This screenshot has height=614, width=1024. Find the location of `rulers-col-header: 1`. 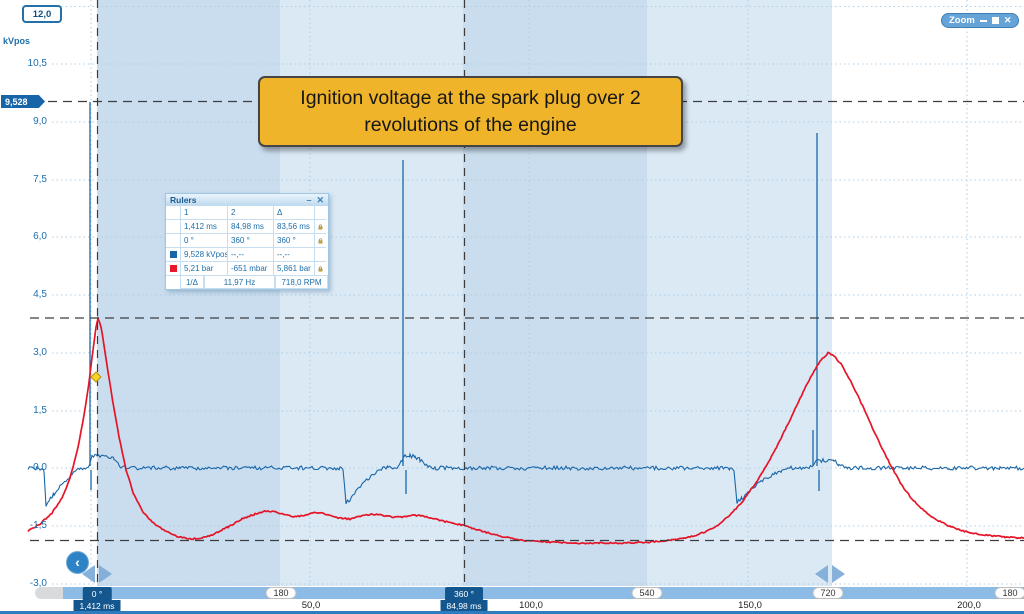

rulers-col-header: 1 is located at coordinates (203, 212).